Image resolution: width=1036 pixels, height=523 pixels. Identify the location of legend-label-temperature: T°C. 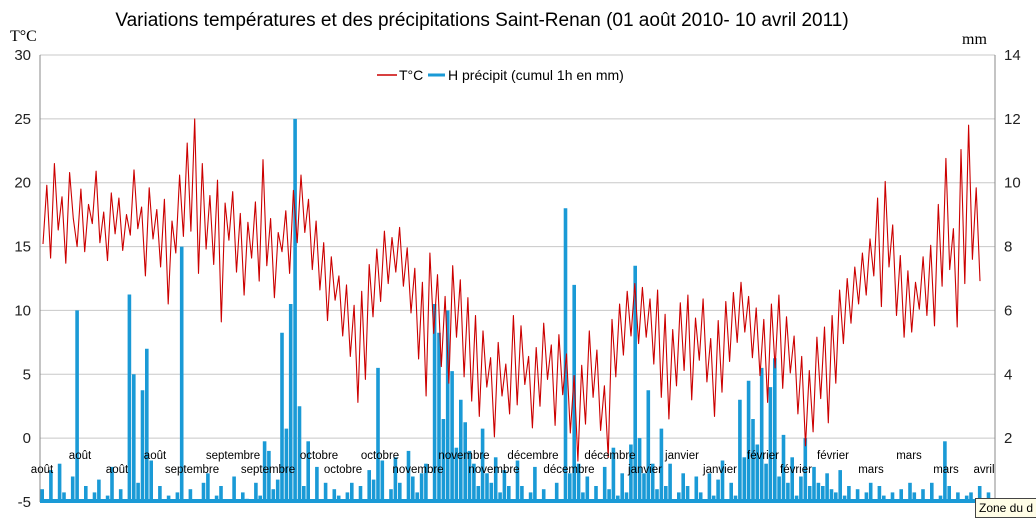
(411, 75).